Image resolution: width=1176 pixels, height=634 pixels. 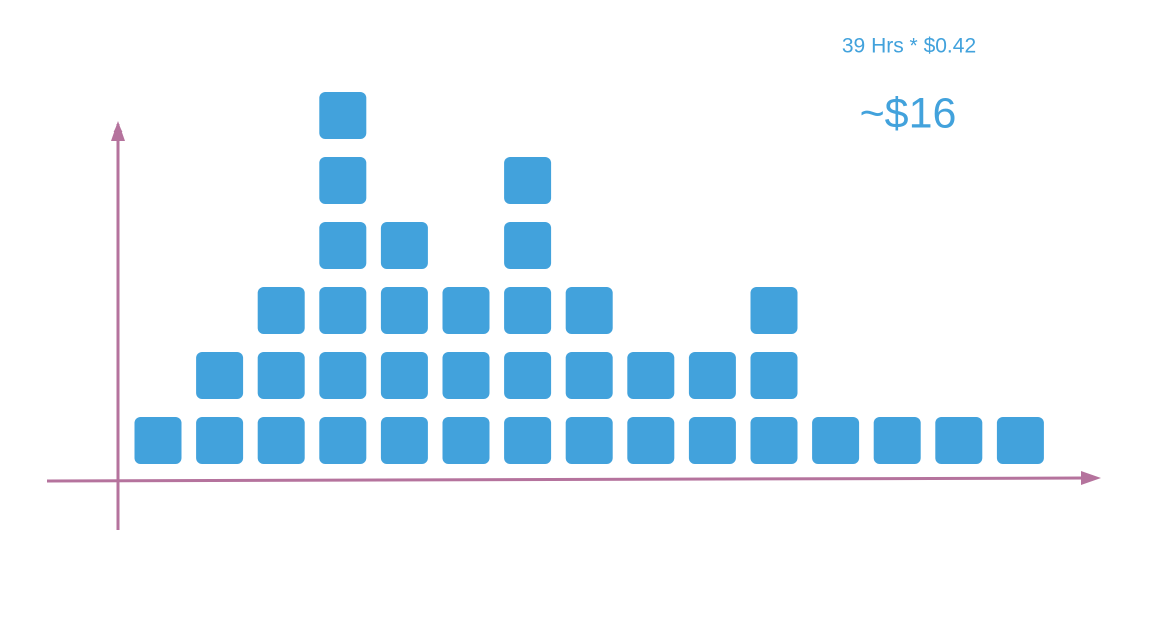 What do you see at coordinates (909, 46) in the screenshot?
I see `formula: 39 Hrs * $0.42` at bounding box center [909, 46].